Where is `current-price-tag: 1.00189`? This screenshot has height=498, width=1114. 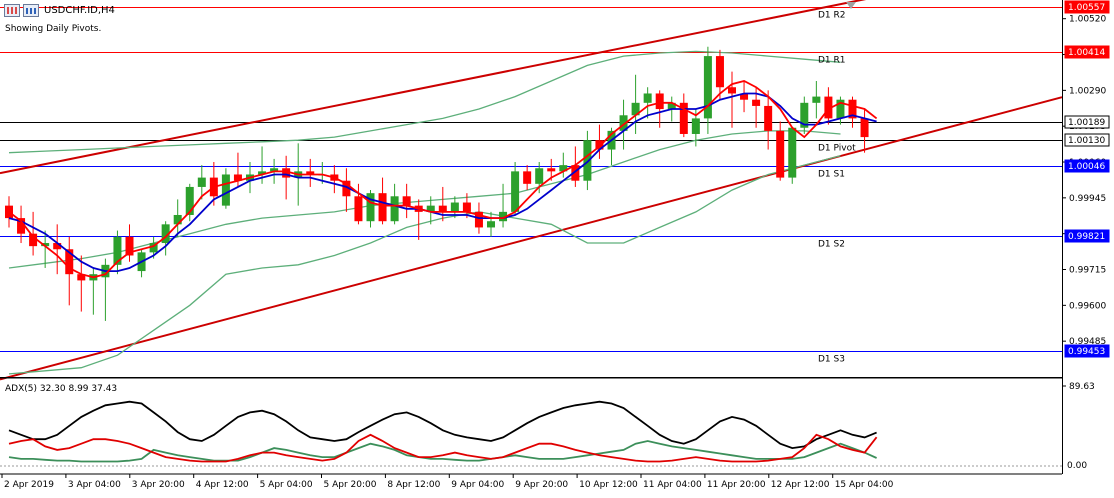 current-price-tag: 1.00189 is located at coordinates (1087, 122).